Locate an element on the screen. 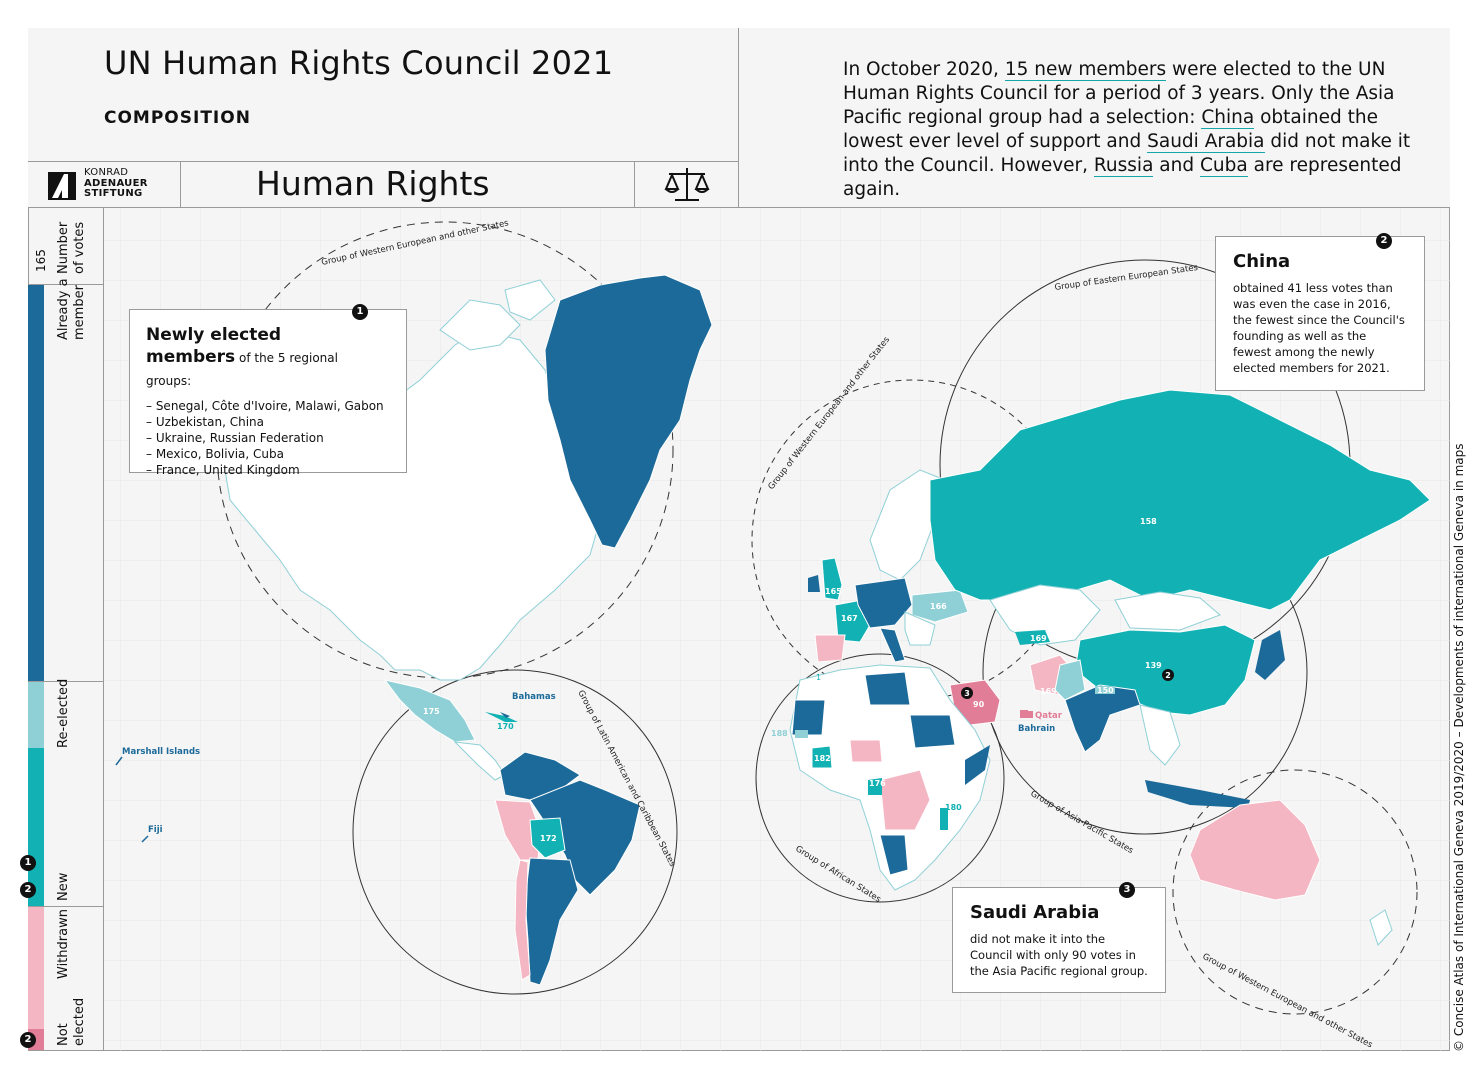 The width and height of the screenshot is (1478, 1080). vote-label-uk: 165 is located at coordinates (833, 591).